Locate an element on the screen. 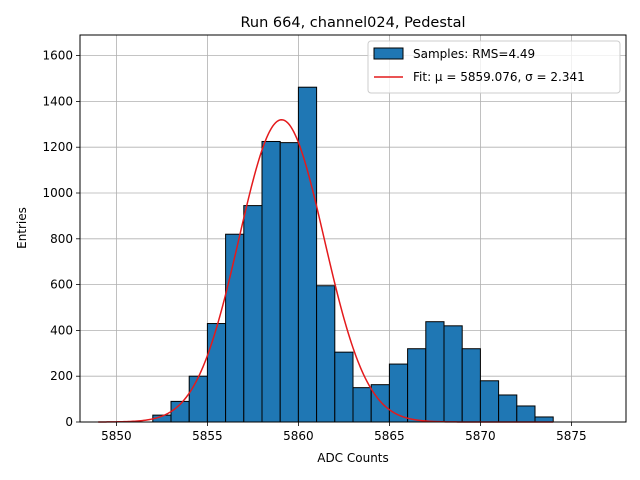 Image resolution: width=640 pixels, height=480 pixels. legend-box is located at coordinates (494, 67).